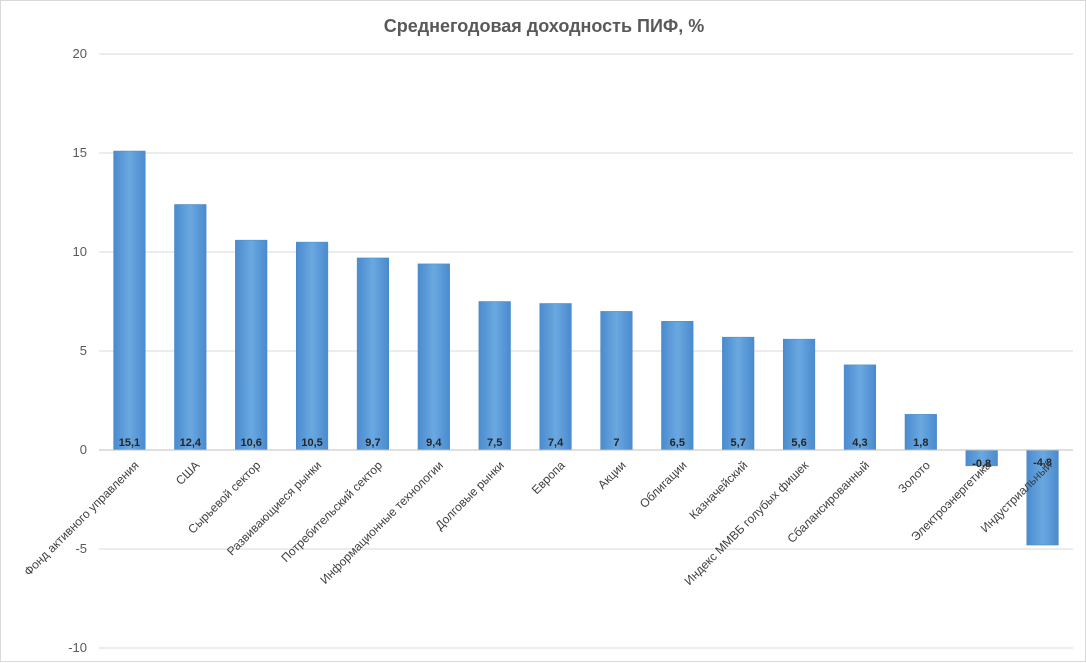 Image resolution: width=1086 pixels, height=663 pixels. What do you see at coordinates (616, 443) in the screenshot?
I see `data-label: 7` at bounding box center [616, 443].